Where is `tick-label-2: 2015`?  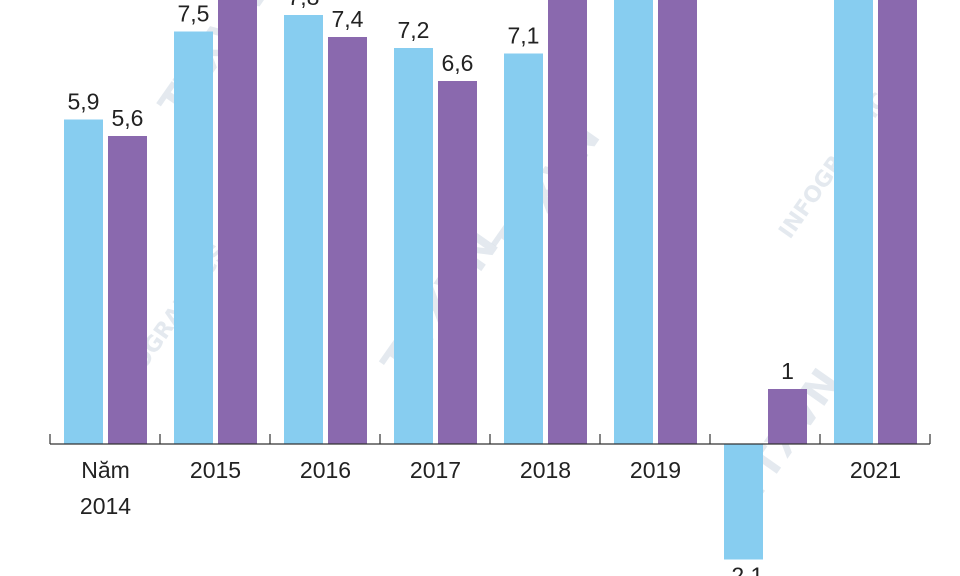 tick-label-2: 2015 is located at coordinates (215, 470).